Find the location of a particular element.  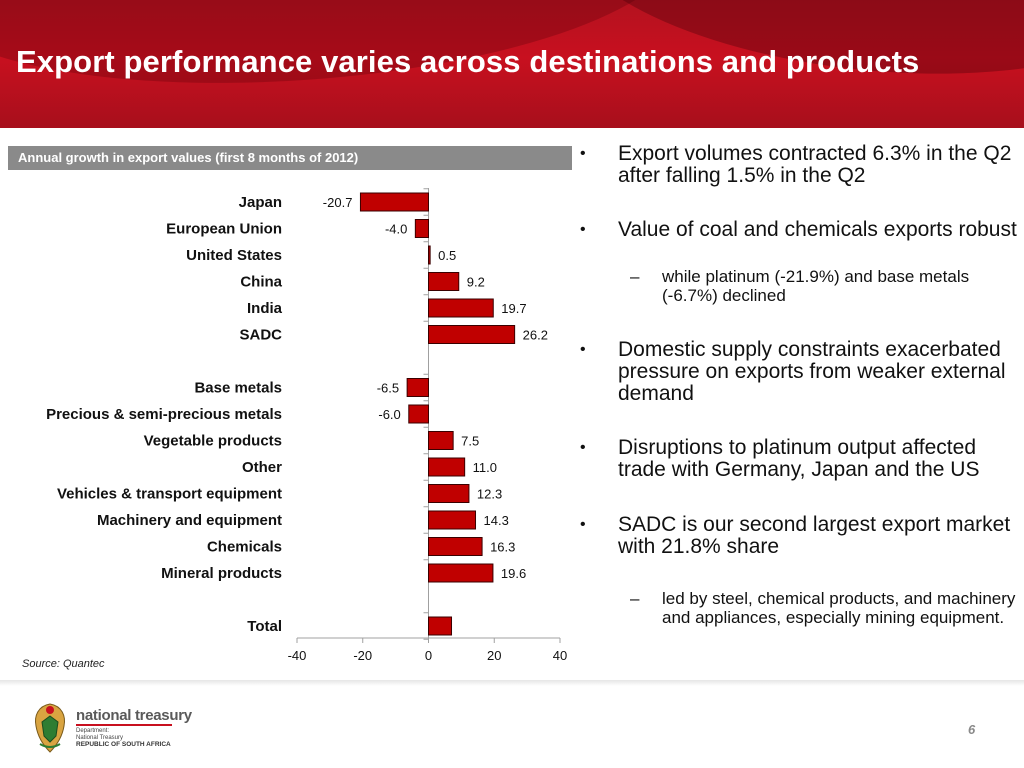

category-label: SADC is located at coordinates (260, 335).